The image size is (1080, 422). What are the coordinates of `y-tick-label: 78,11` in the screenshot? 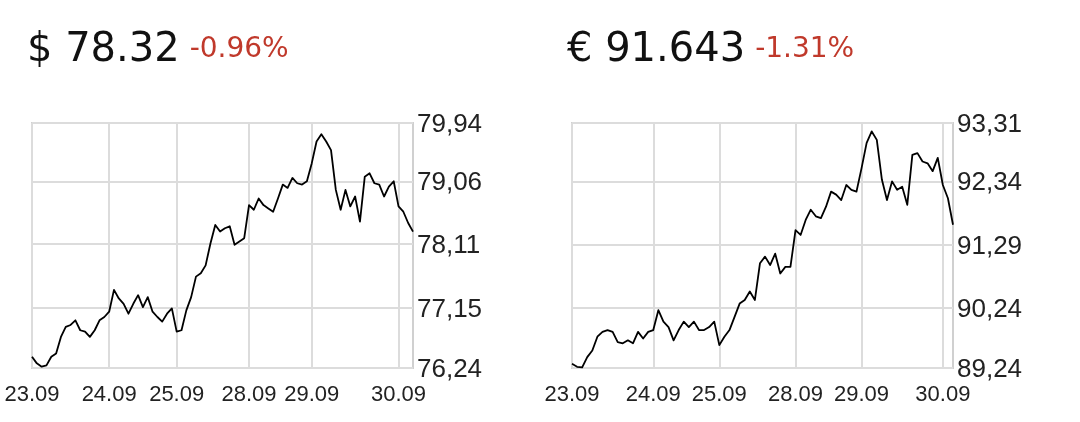 It's located at (449, 244).